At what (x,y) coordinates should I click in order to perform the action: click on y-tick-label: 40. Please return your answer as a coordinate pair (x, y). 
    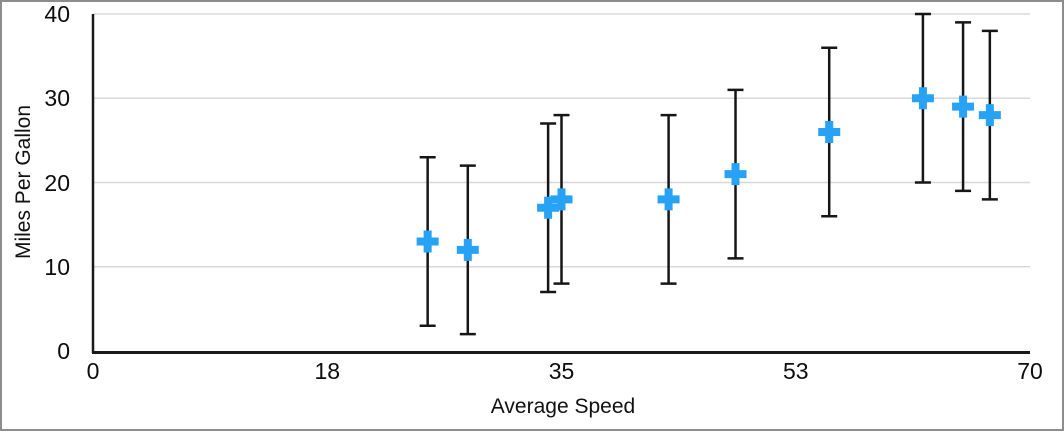
    Looking at the image, I should click on (57, 14).